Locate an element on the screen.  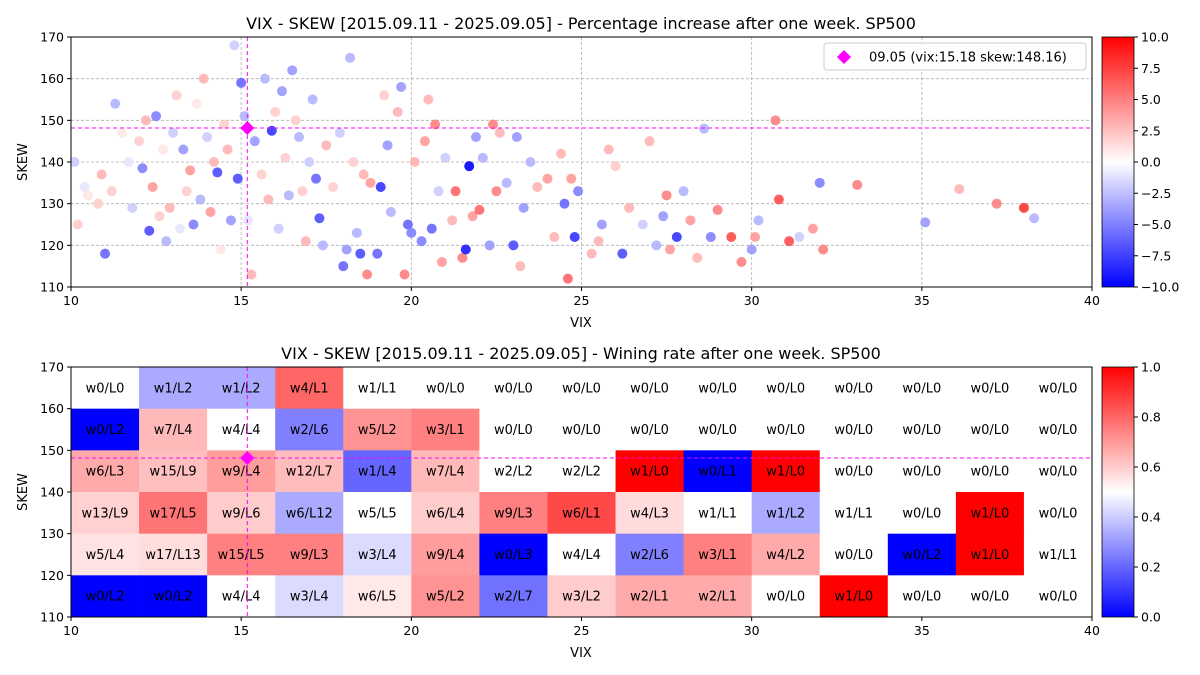
heatmap-cell-label: w15/L9 is located at coordinates (173, 472).